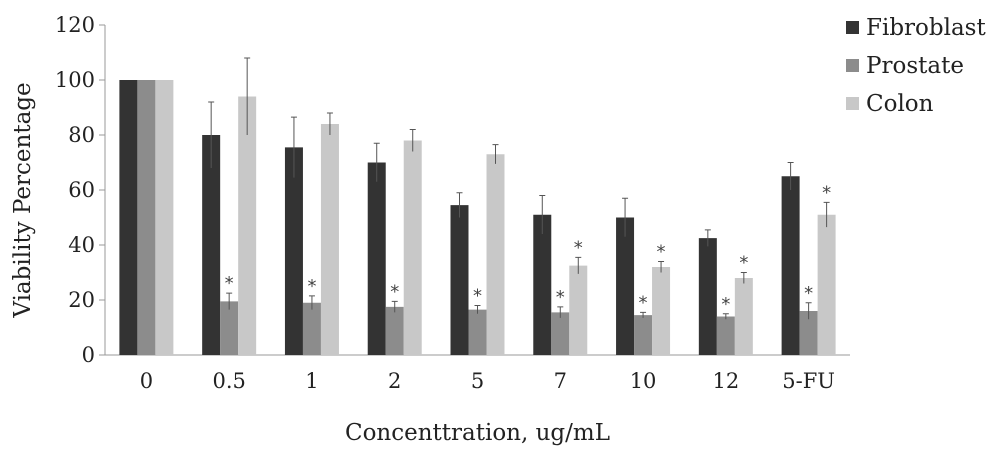  Describe the element at coordinates (852, 65) in the screenshot. I see `legend-swatch-prostate` at that location.